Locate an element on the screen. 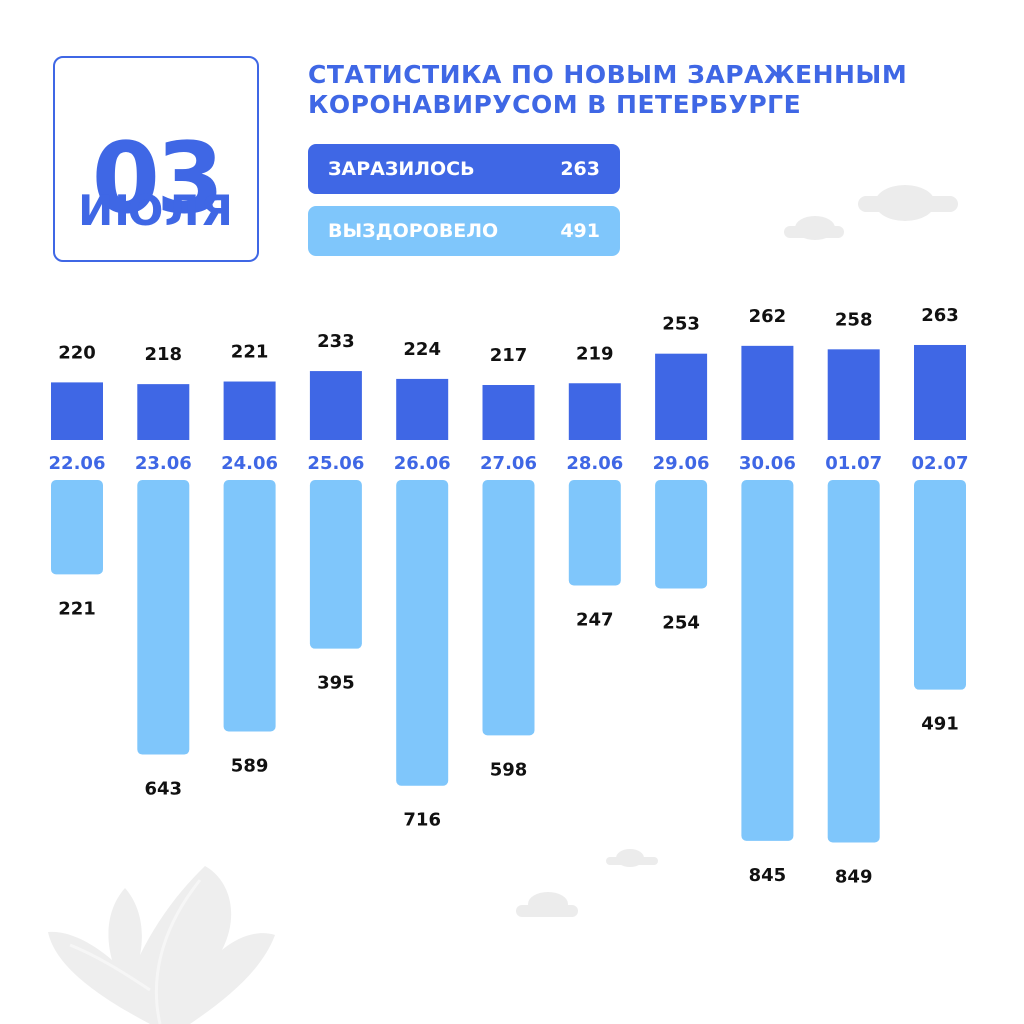  title-line-1: СТАТИСТИКА ПО НОВЫМ ЗАРАЖЕННЫМ is located at coordinates (608, 74).